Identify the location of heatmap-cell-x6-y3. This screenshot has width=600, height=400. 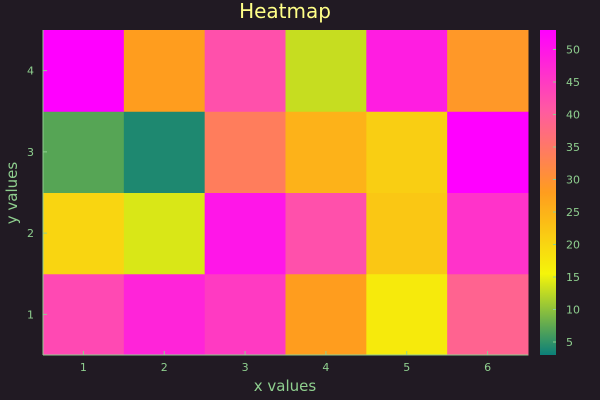
(488, 152).